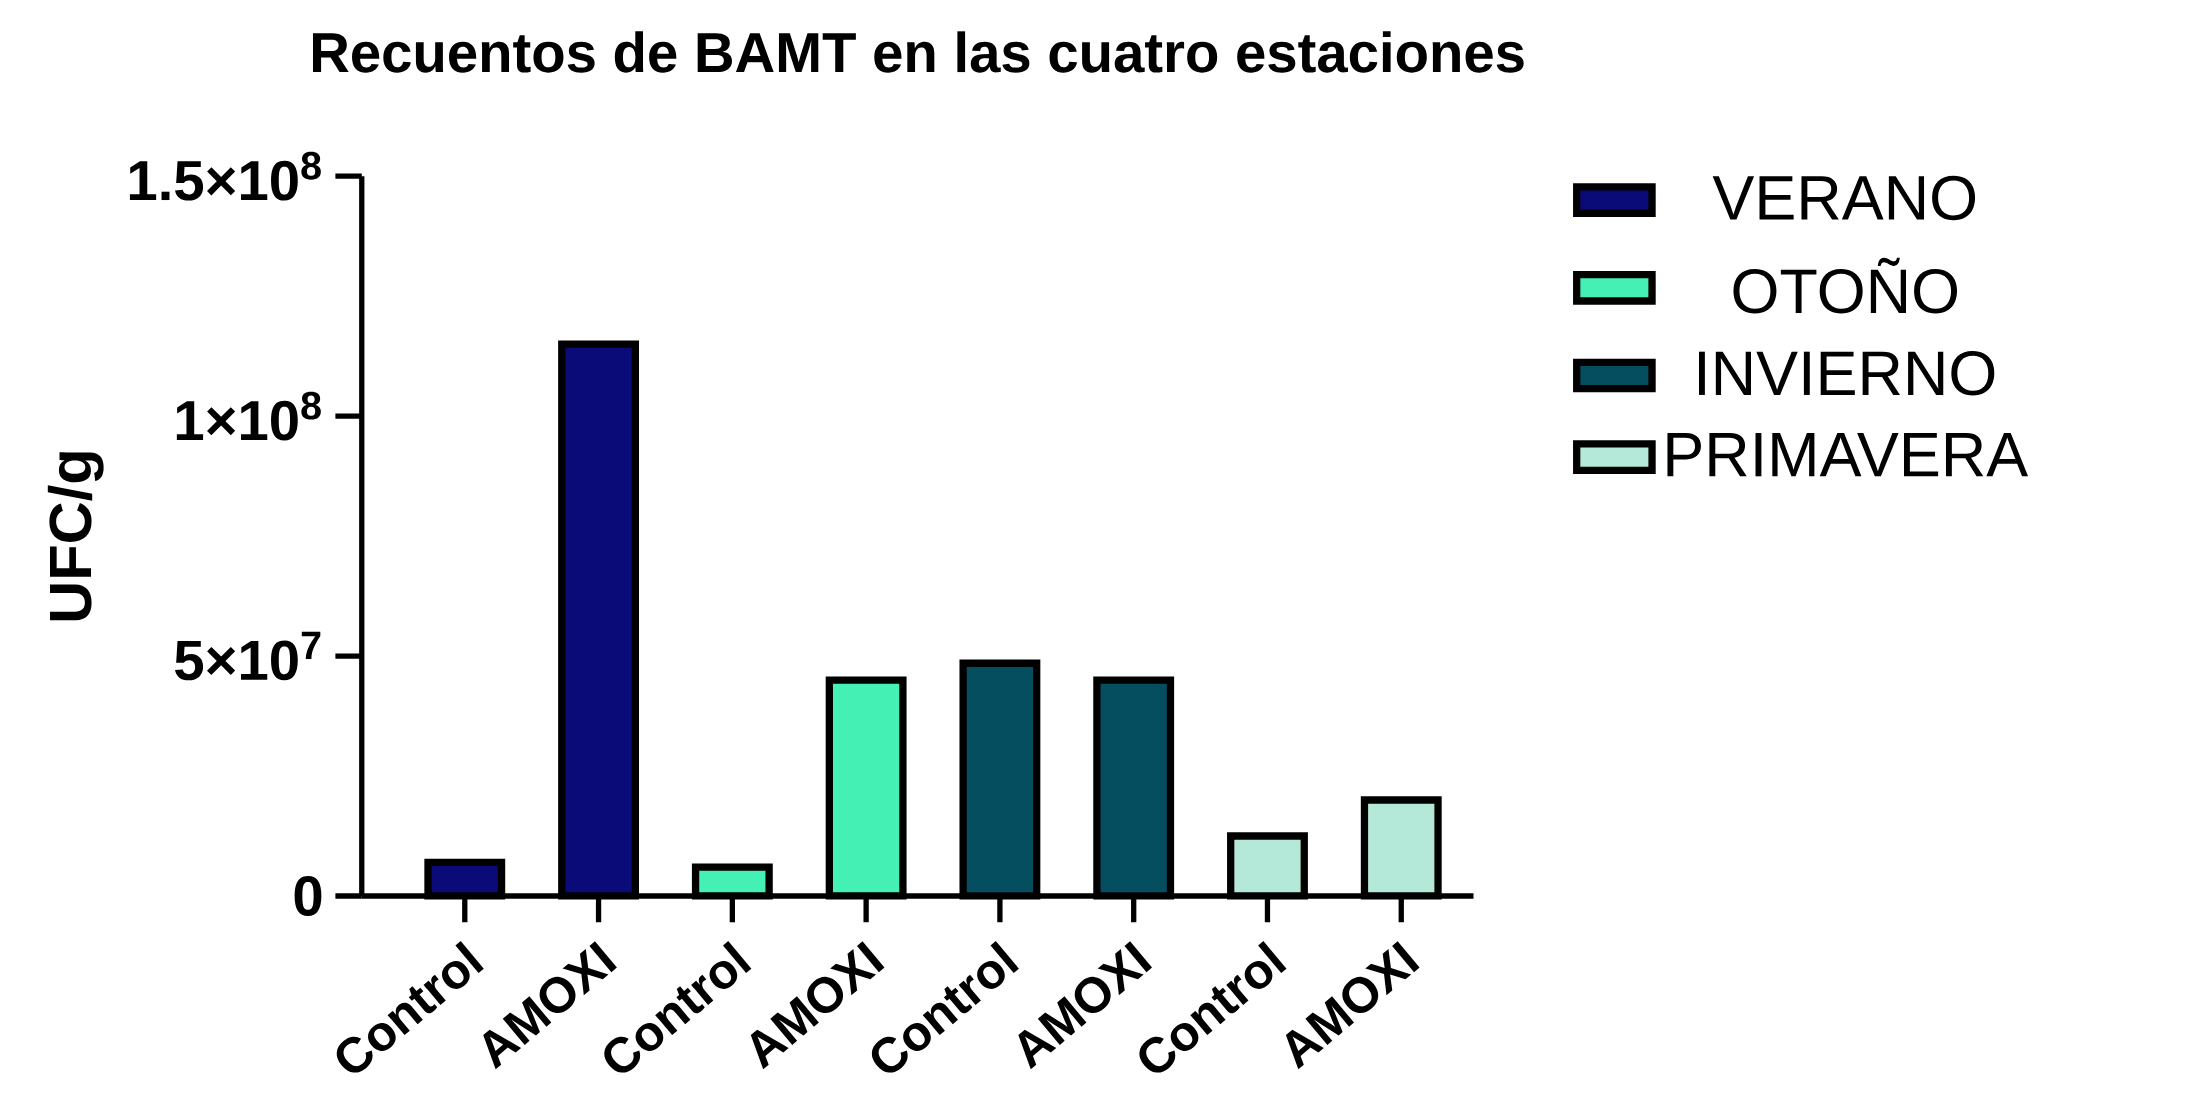  What do you see at coordinates (248, 416) in the screenshot?
I see `y-tick-label: 1×10$^{8}$` at bounding box center [248, 416].